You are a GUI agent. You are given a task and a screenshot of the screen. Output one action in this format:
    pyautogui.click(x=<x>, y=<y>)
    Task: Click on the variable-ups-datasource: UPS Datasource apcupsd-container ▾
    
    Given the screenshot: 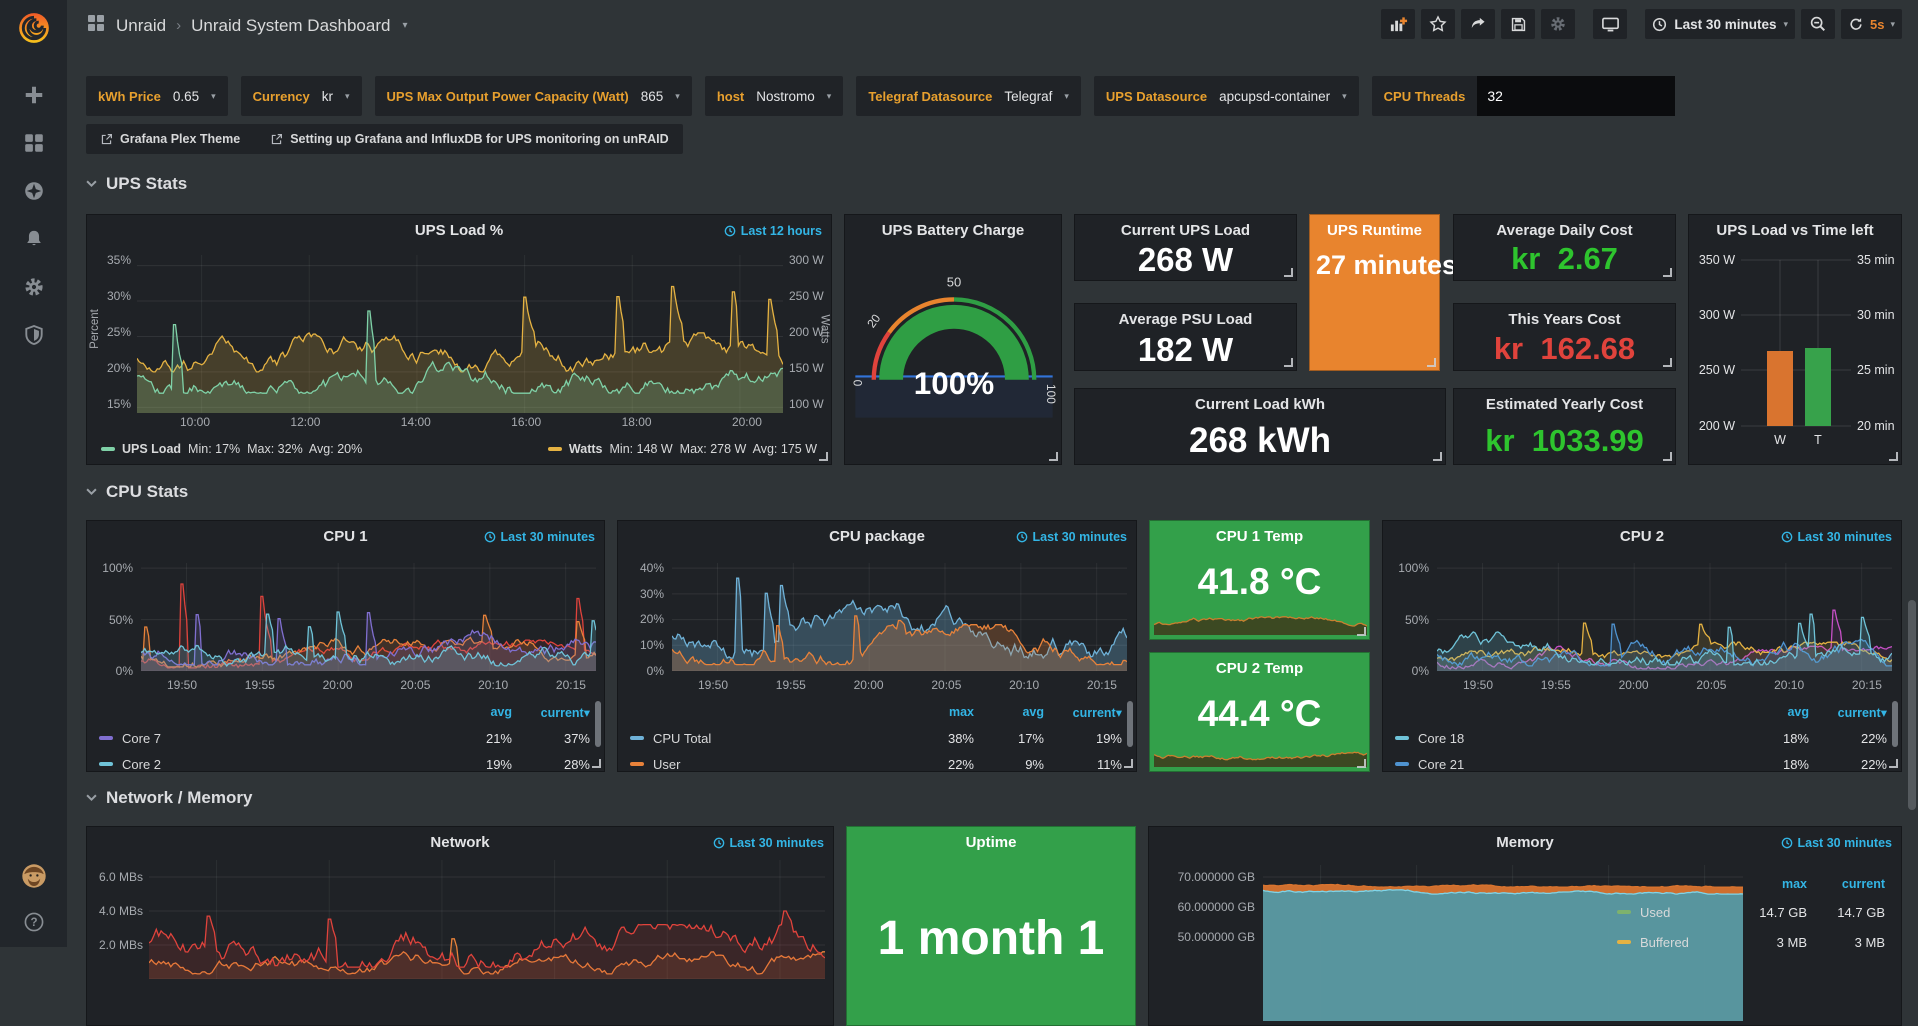 What is the action you would take?
    pyautogui.click(x=1226, y=96)
    